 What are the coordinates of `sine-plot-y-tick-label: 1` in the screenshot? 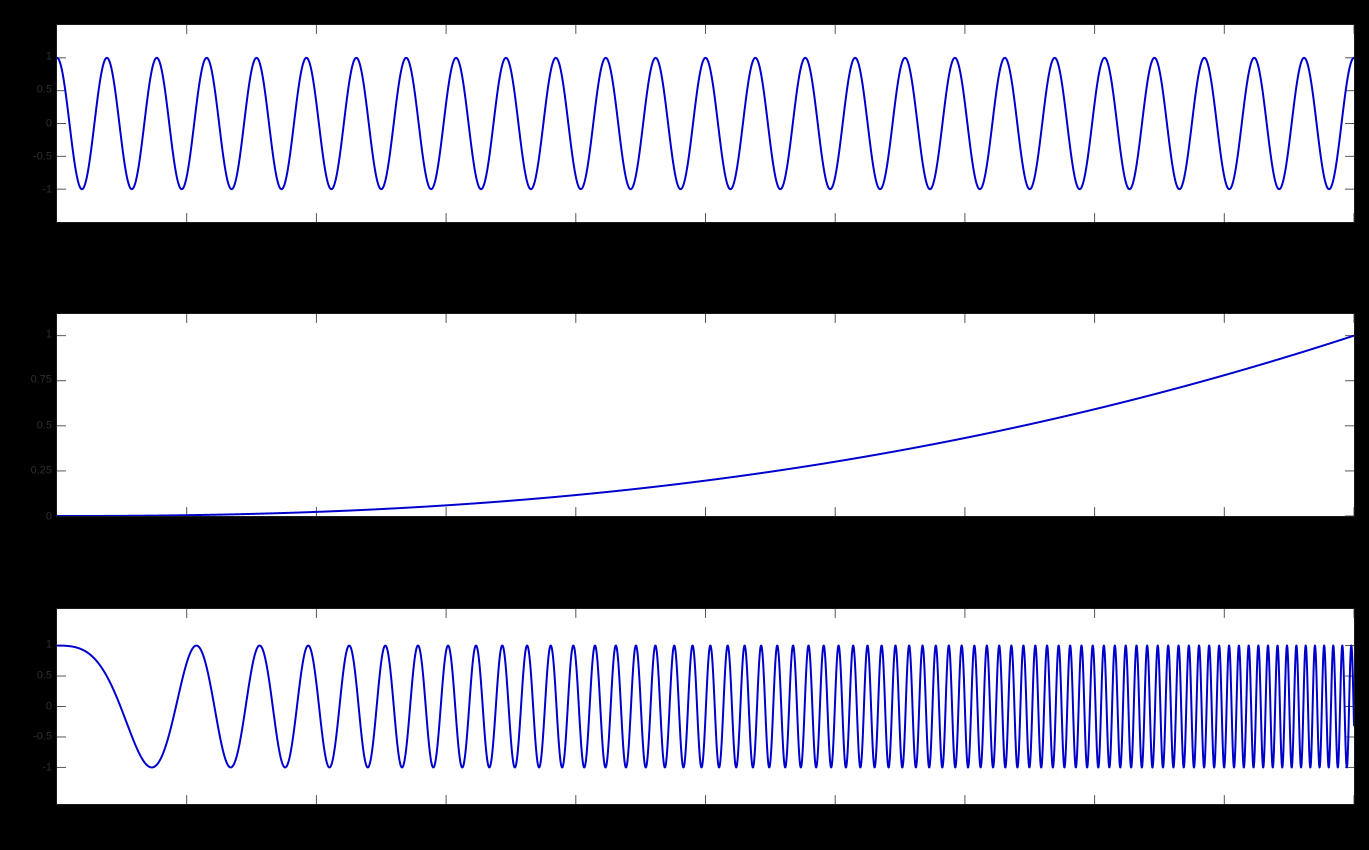 It's located at (48, 56).